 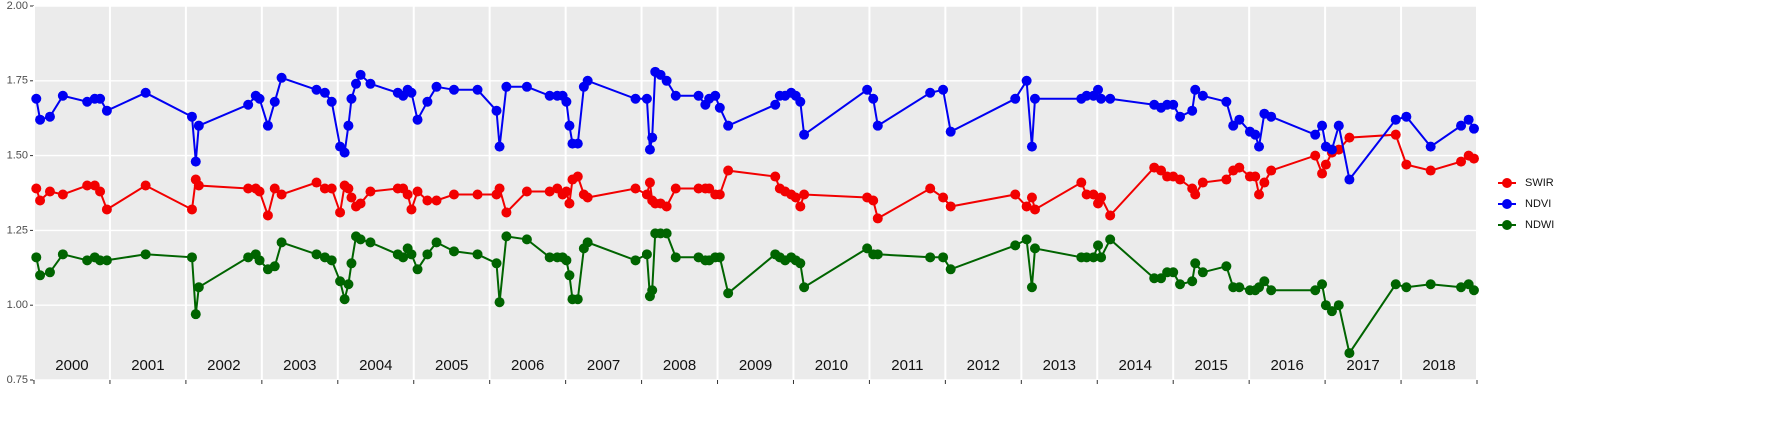 What do you see at coordinates (299, 365) in the screenshot?
I see `year-label: 2003` at bounding box center [299, 365].